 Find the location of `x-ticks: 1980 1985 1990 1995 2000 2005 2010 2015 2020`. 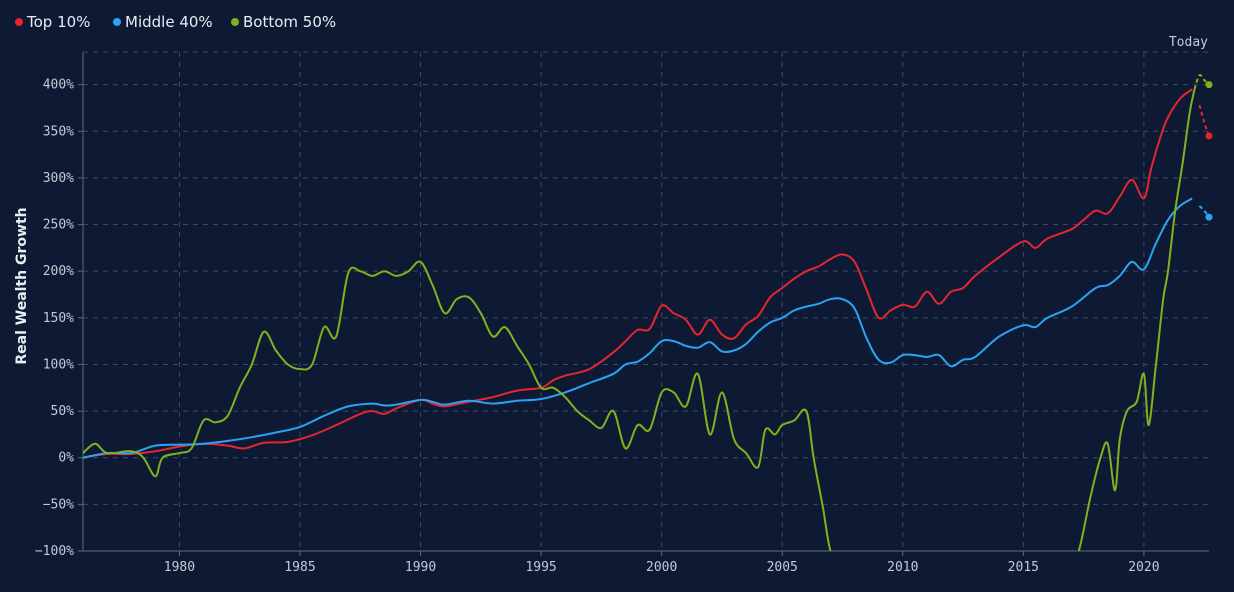

x-ticks: 1980 1985 1990 1995 2000 2005 2010 2015 2020 is located at coordinates (662, 563).